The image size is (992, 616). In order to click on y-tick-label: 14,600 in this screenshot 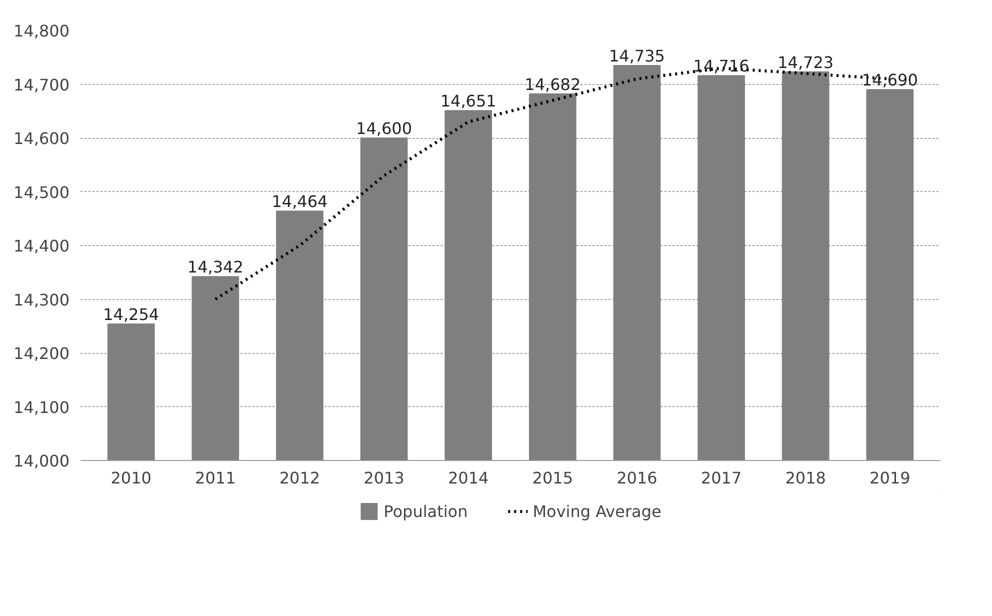, I will do `click(42, 138)`.